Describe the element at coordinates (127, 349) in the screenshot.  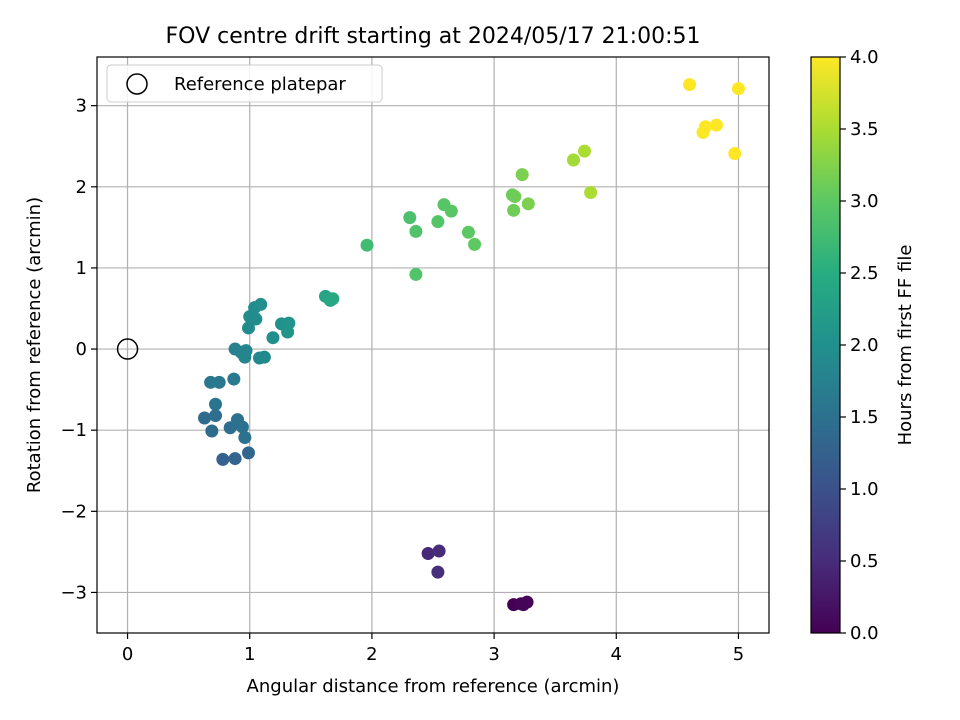
I see `reference-platepar-marker` at that location.